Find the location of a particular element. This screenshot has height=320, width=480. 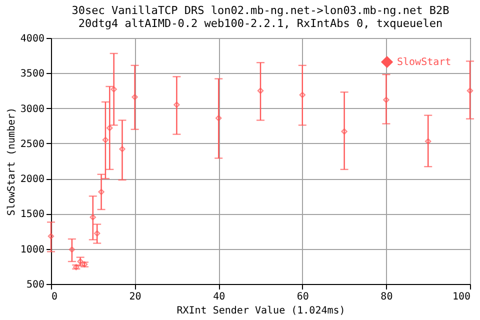

x-tick-label: 40 is located at coordinates (219, 297).